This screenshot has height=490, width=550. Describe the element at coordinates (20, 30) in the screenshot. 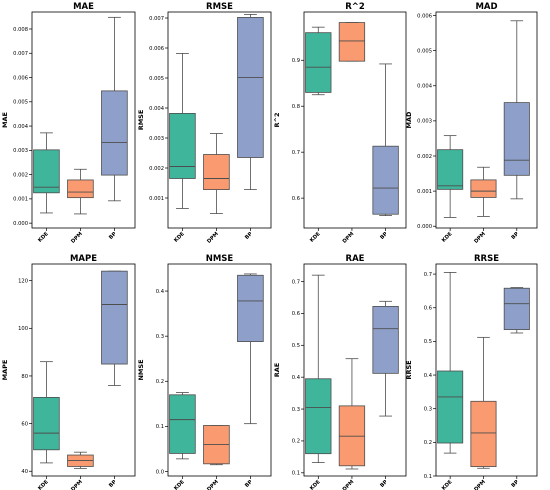

I see `y-tick-label: 0.008` at that location.